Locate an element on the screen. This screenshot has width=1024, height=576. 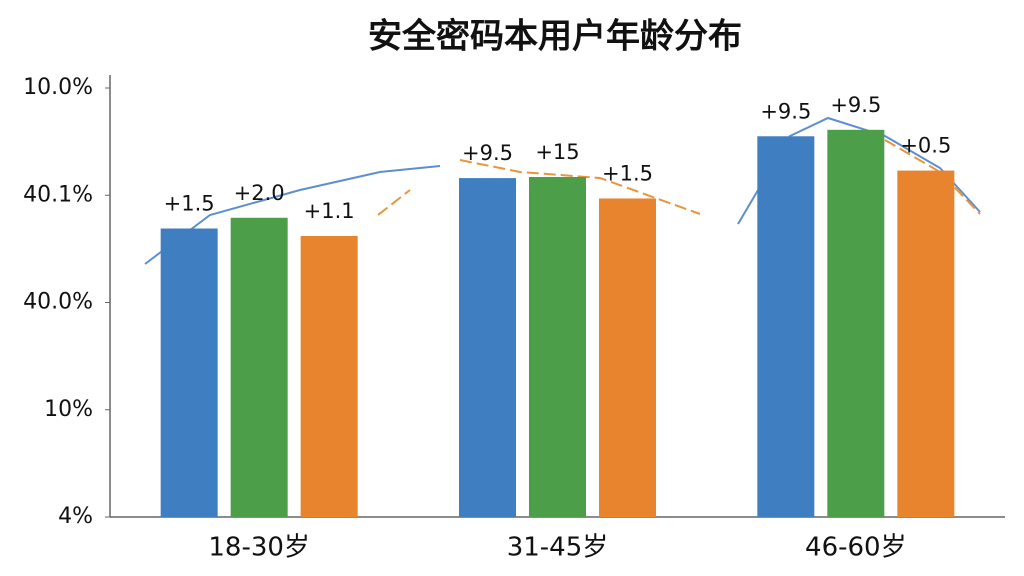
bar-label: +15 is located at coordinates (557, 152).